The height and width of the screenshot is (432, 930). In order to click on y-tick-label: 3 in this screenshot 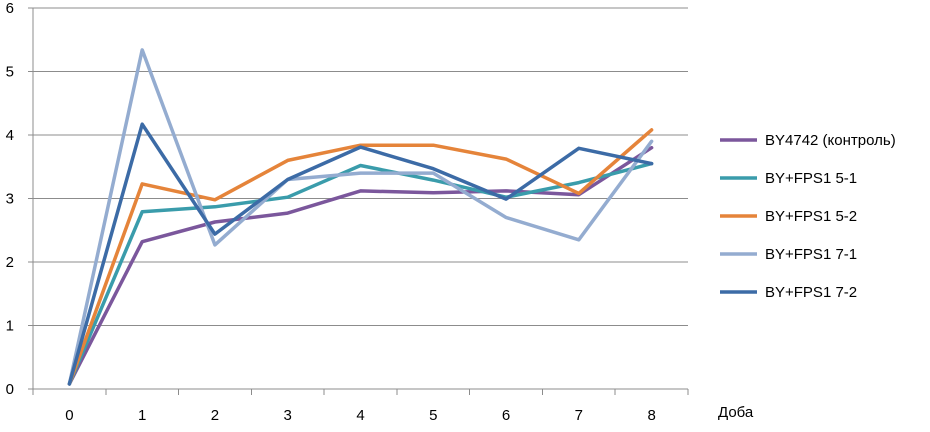, I will do `click(10, 199)`.